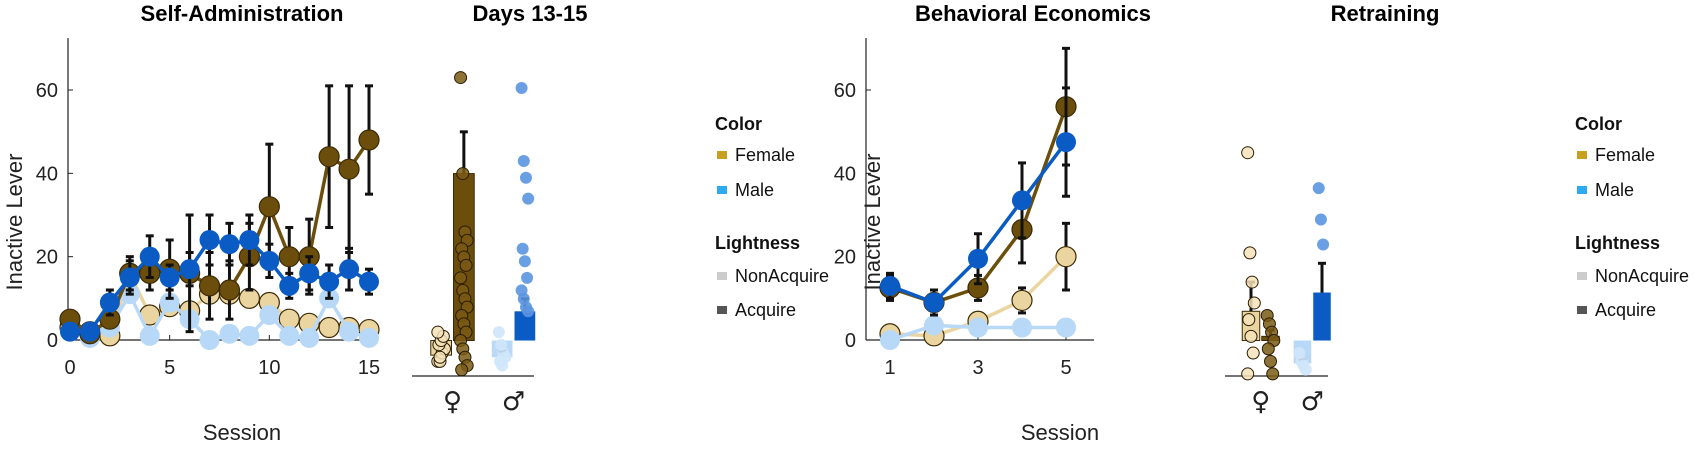  I want to click on behav-econ-panel: 0 20 40 60 1 3 5, so click(964, 208).